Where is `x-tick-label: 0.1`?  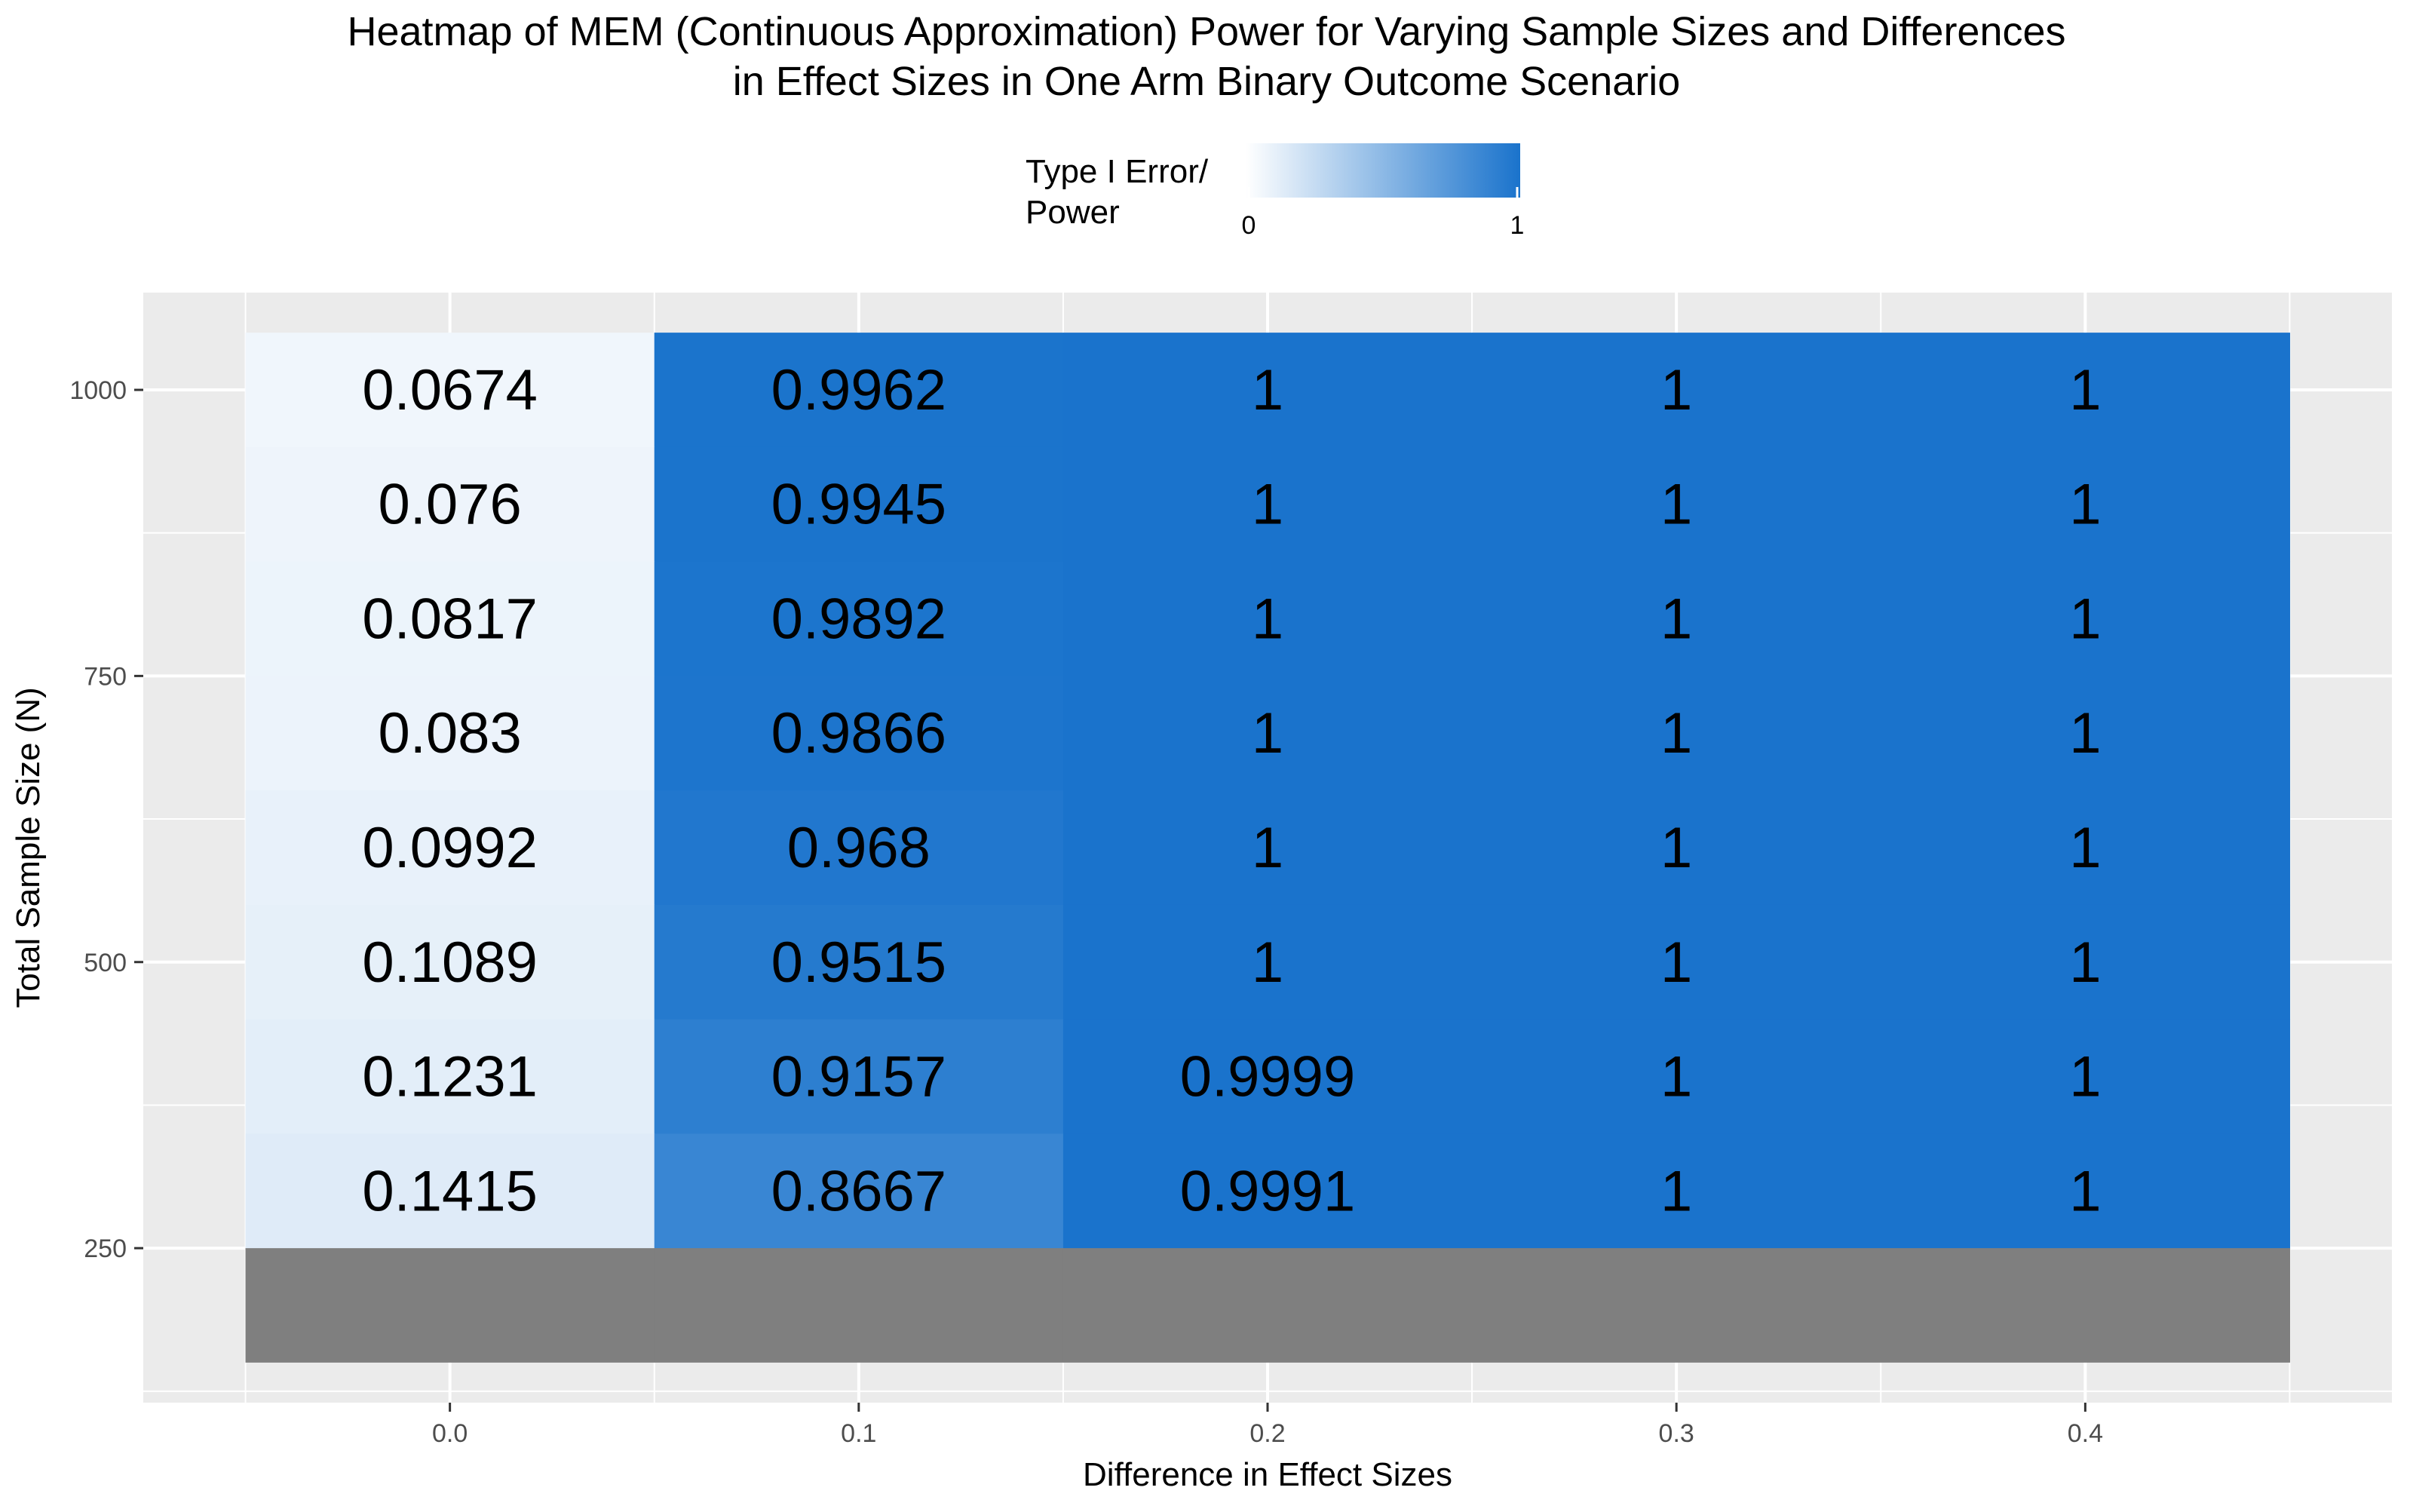 x-tick-label: 0.1 is located at coordinates (858, 1433).